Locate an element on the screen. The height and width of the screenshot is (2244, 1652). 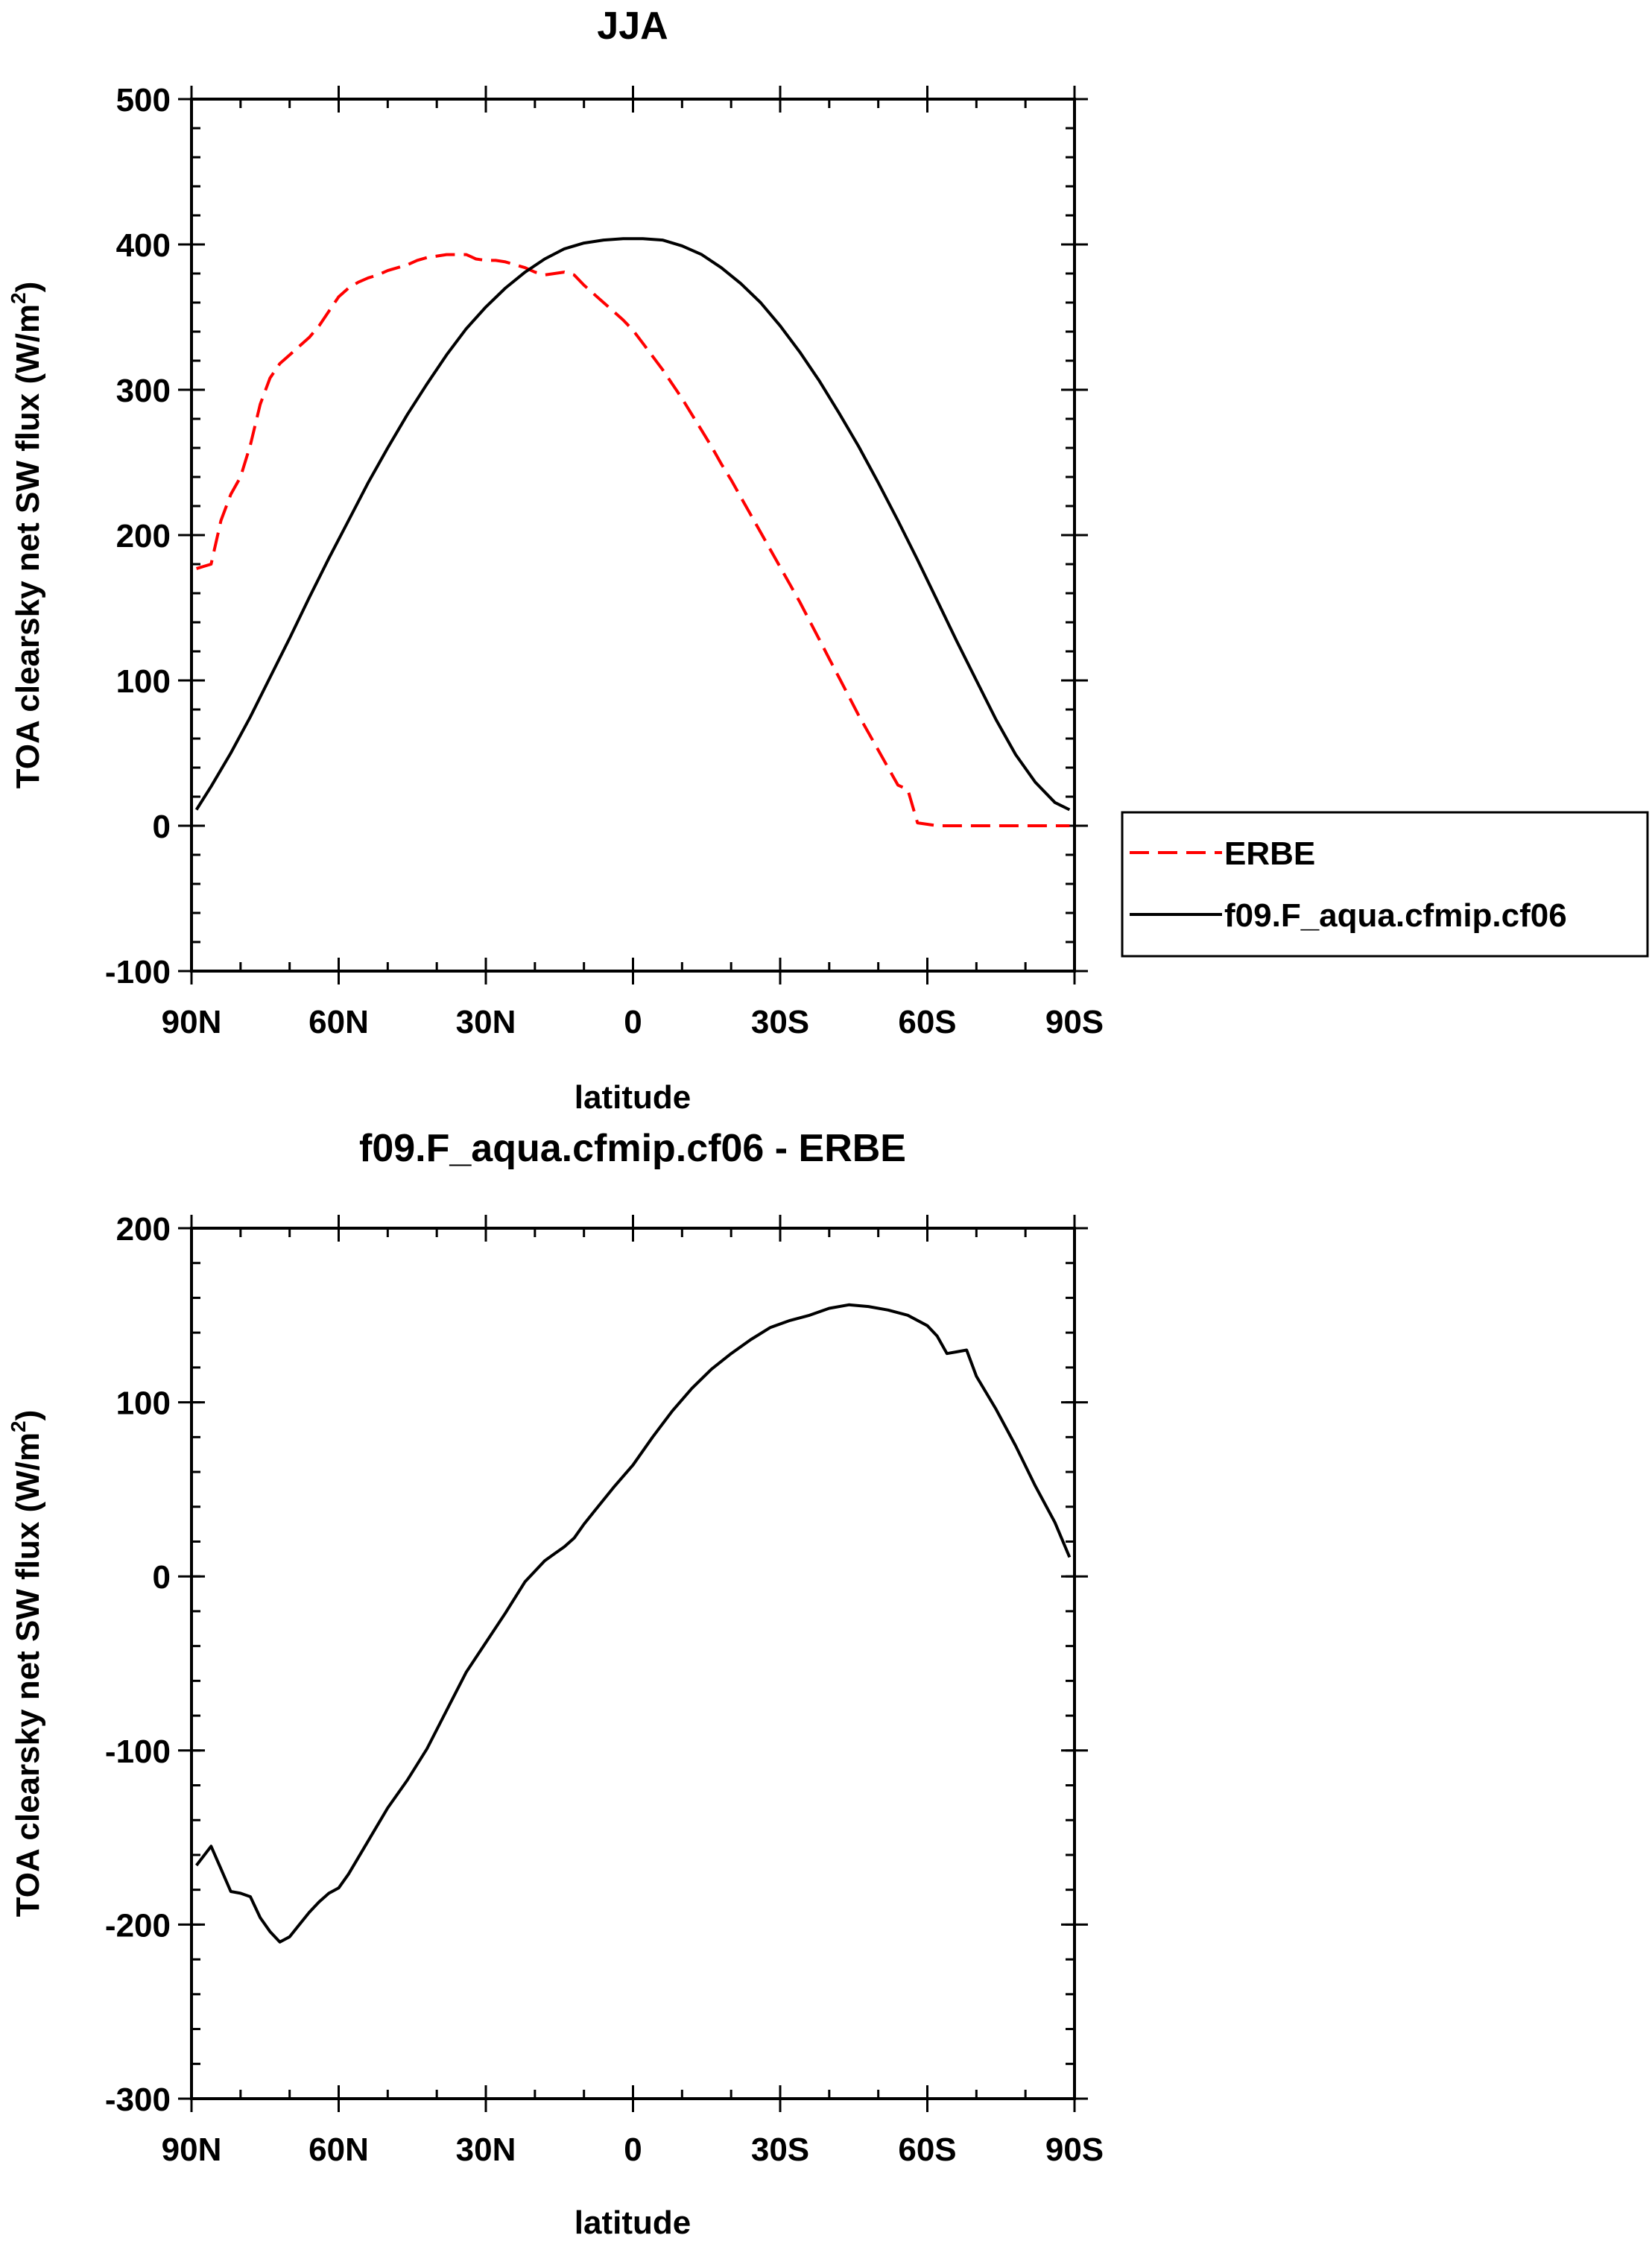
top-chart-y-axis-label: TOA clearsky net SW flux (W/m2) is located at coordinates (26, 535).